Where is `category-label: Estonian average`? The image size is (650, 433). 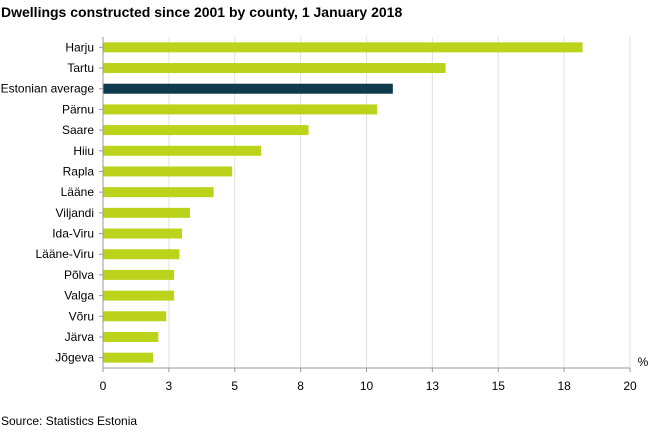
category-label: Estonian average is located at coordinates (48, 89).